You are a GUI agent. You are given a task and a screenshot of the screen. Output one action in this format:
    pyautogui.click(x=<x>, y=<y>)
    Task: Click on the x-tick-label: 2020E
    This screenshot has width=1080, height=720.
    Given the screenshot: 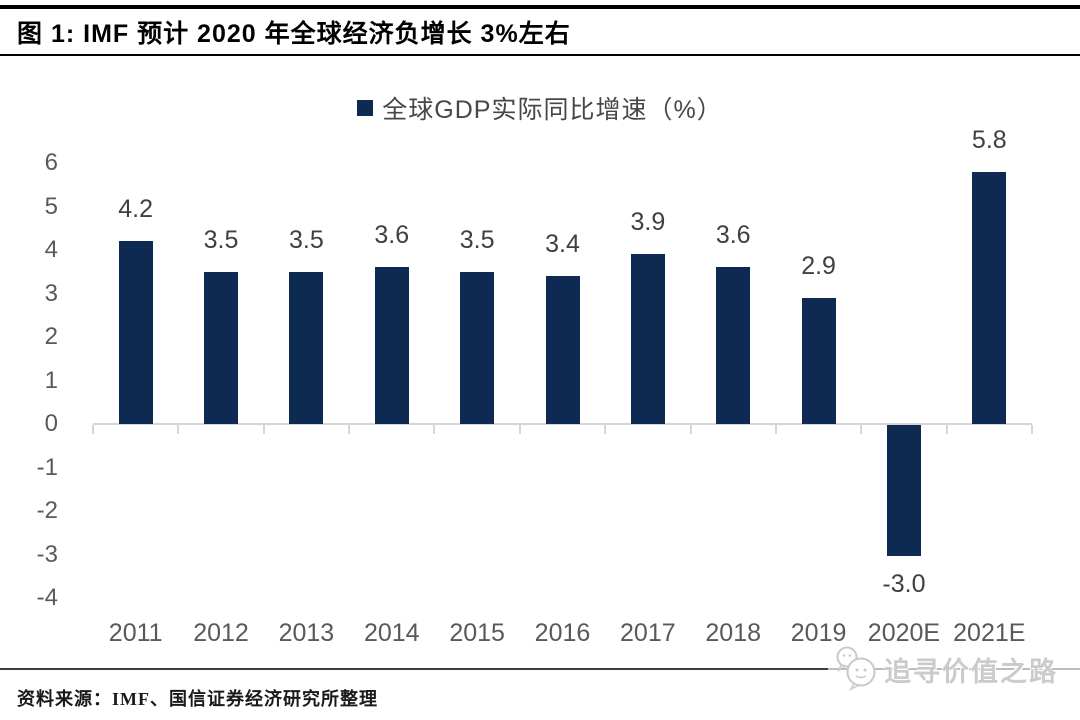 What is the action you would take?
    pyautogui.click(x=904, y=633)
    